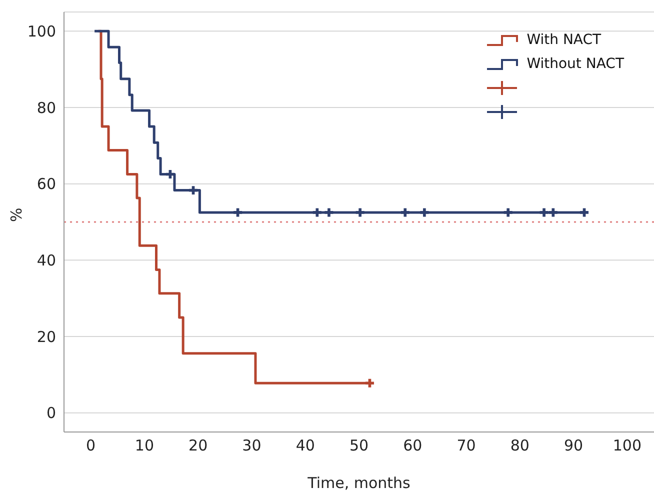  I want to click on legend-label: Without NACT, so click(575, 64).